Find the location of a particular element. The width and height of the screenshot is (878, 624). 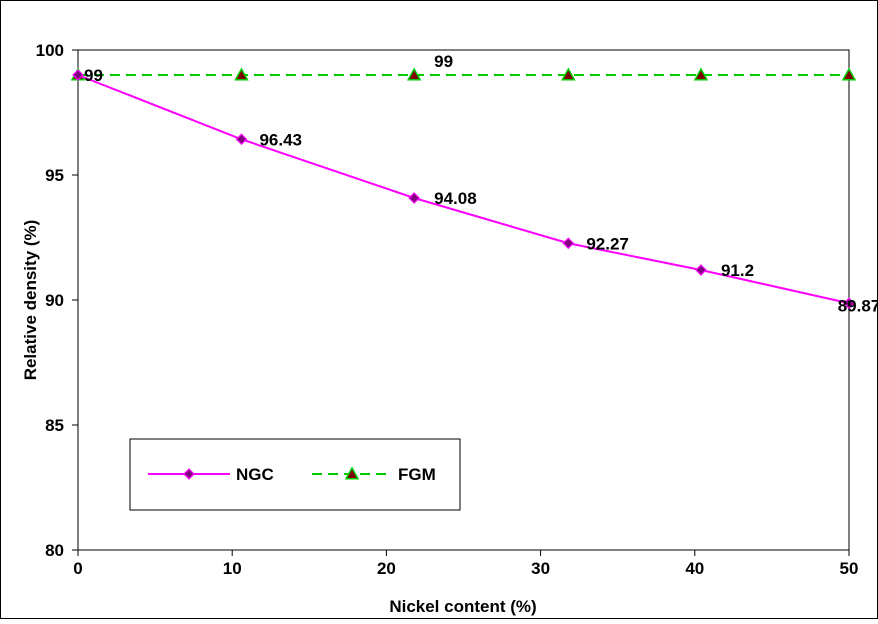

y-tick-label: 90 is located at coordinates (54, 300).